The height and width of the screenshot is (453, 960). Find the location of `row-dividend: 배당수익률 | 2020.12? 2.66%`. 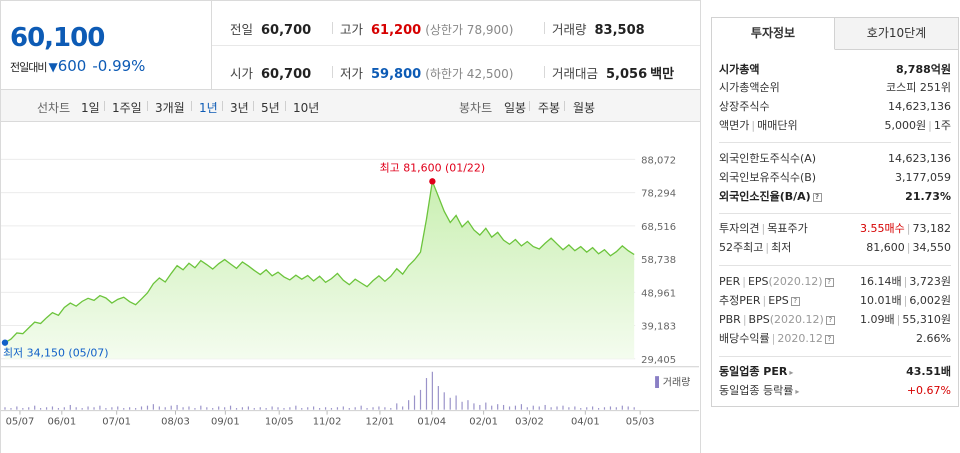

row-dividend: 배당수익률 | 2020.12? 2.66% is located at coordinates (835, 338).